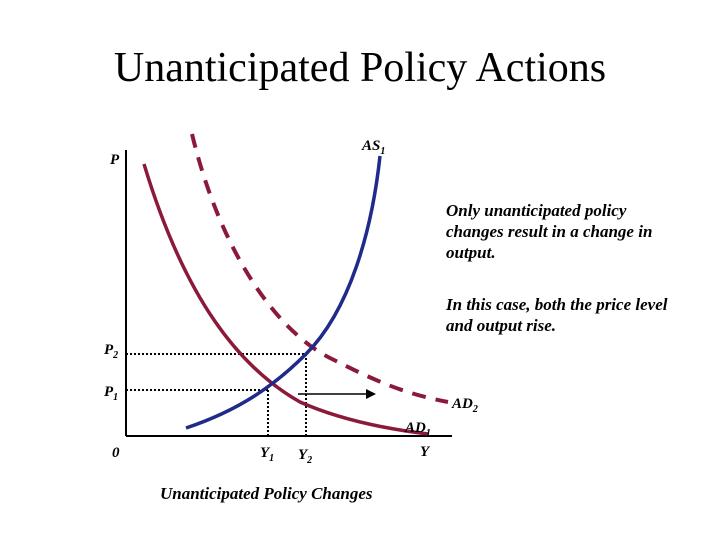 The width and height of the screenshot is (720, 540). What do you see at coordinates (283, 292) in the screenshot?
I see `as1-curve` at bounding box center [283, 292].